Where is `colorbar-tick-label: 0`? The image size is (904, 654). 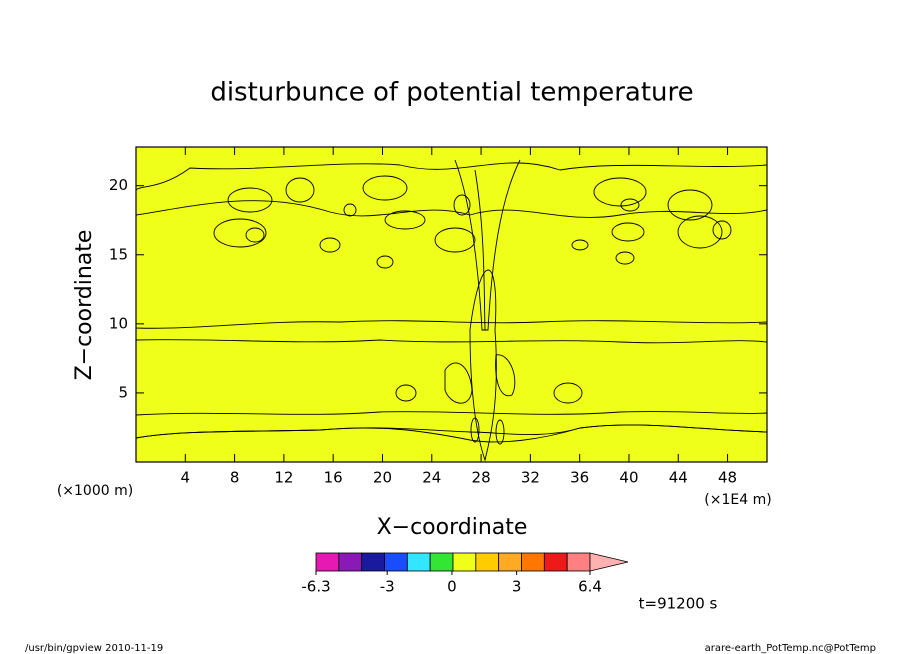 colorbar-tick-label: 0 is located at coordinates (452, 587).